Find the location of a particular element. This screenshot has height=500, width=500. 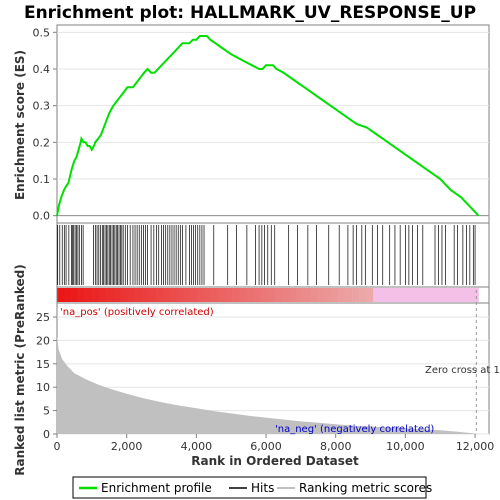

es-tick-label: 0.3 is located at coordinates (42, 106).